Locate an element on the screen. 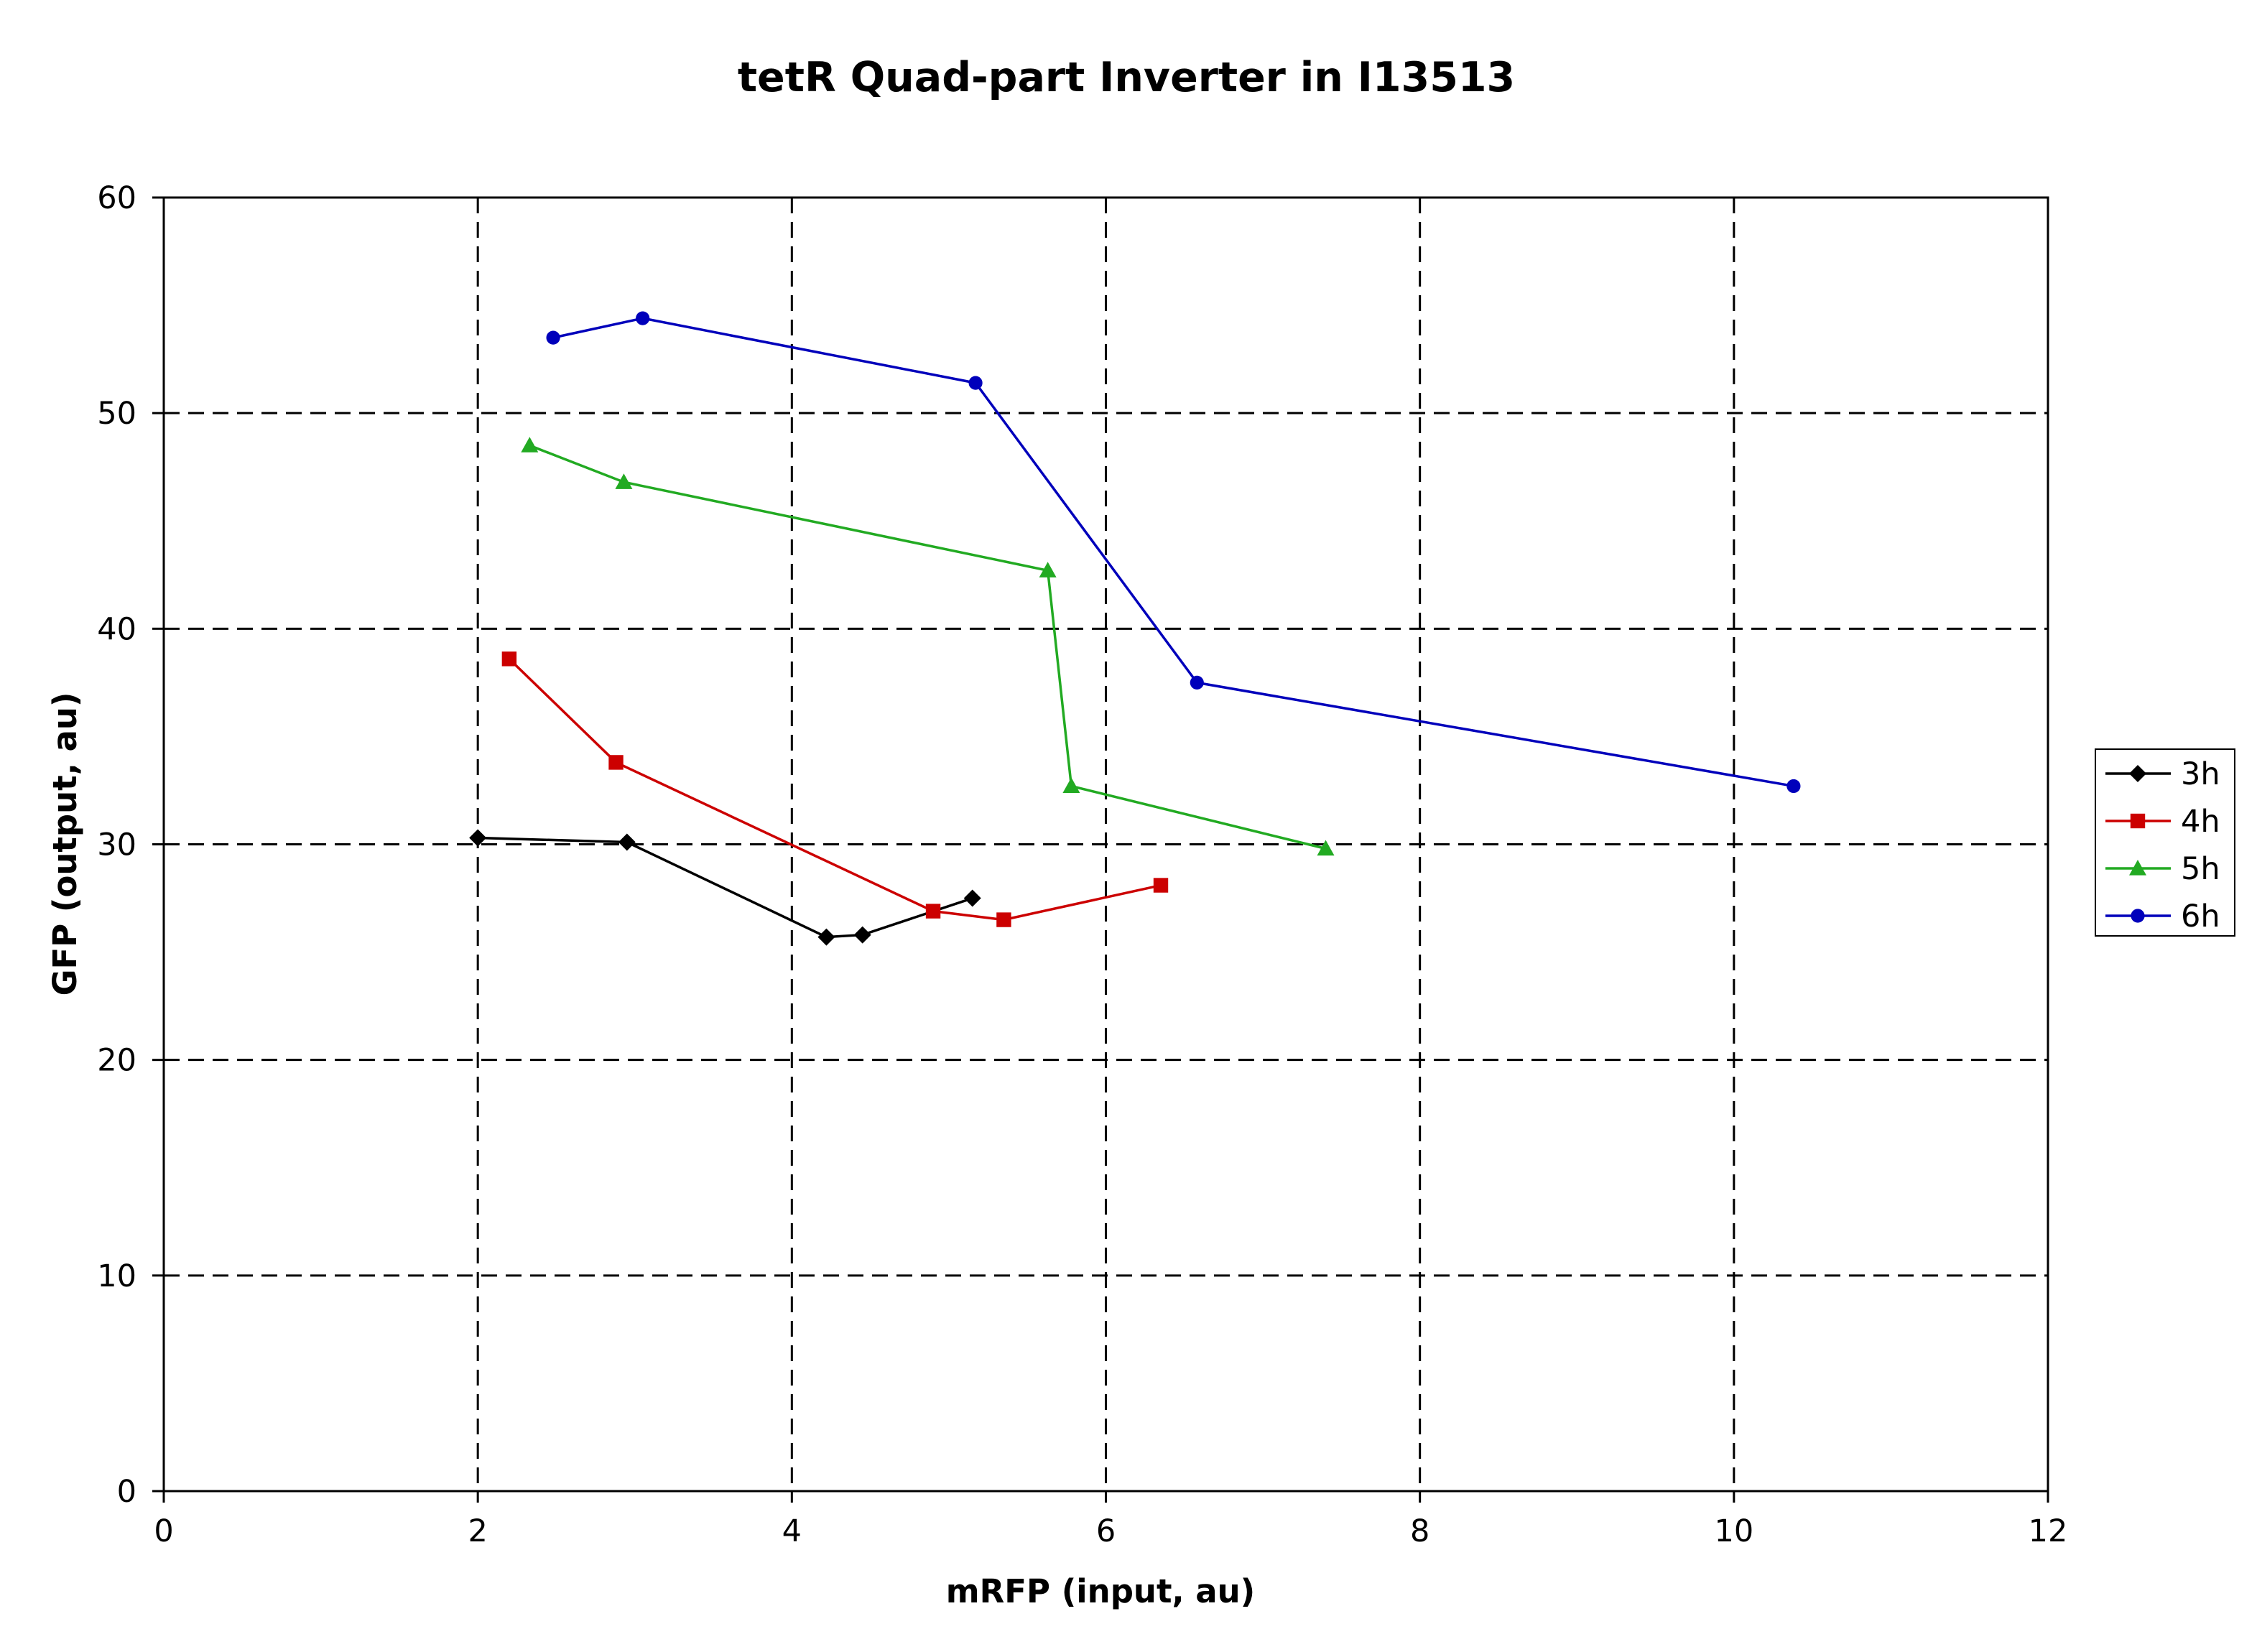 This screenshot has width=2257, height=1652. legend-label: 4h is located at coordinates (2201, 822).